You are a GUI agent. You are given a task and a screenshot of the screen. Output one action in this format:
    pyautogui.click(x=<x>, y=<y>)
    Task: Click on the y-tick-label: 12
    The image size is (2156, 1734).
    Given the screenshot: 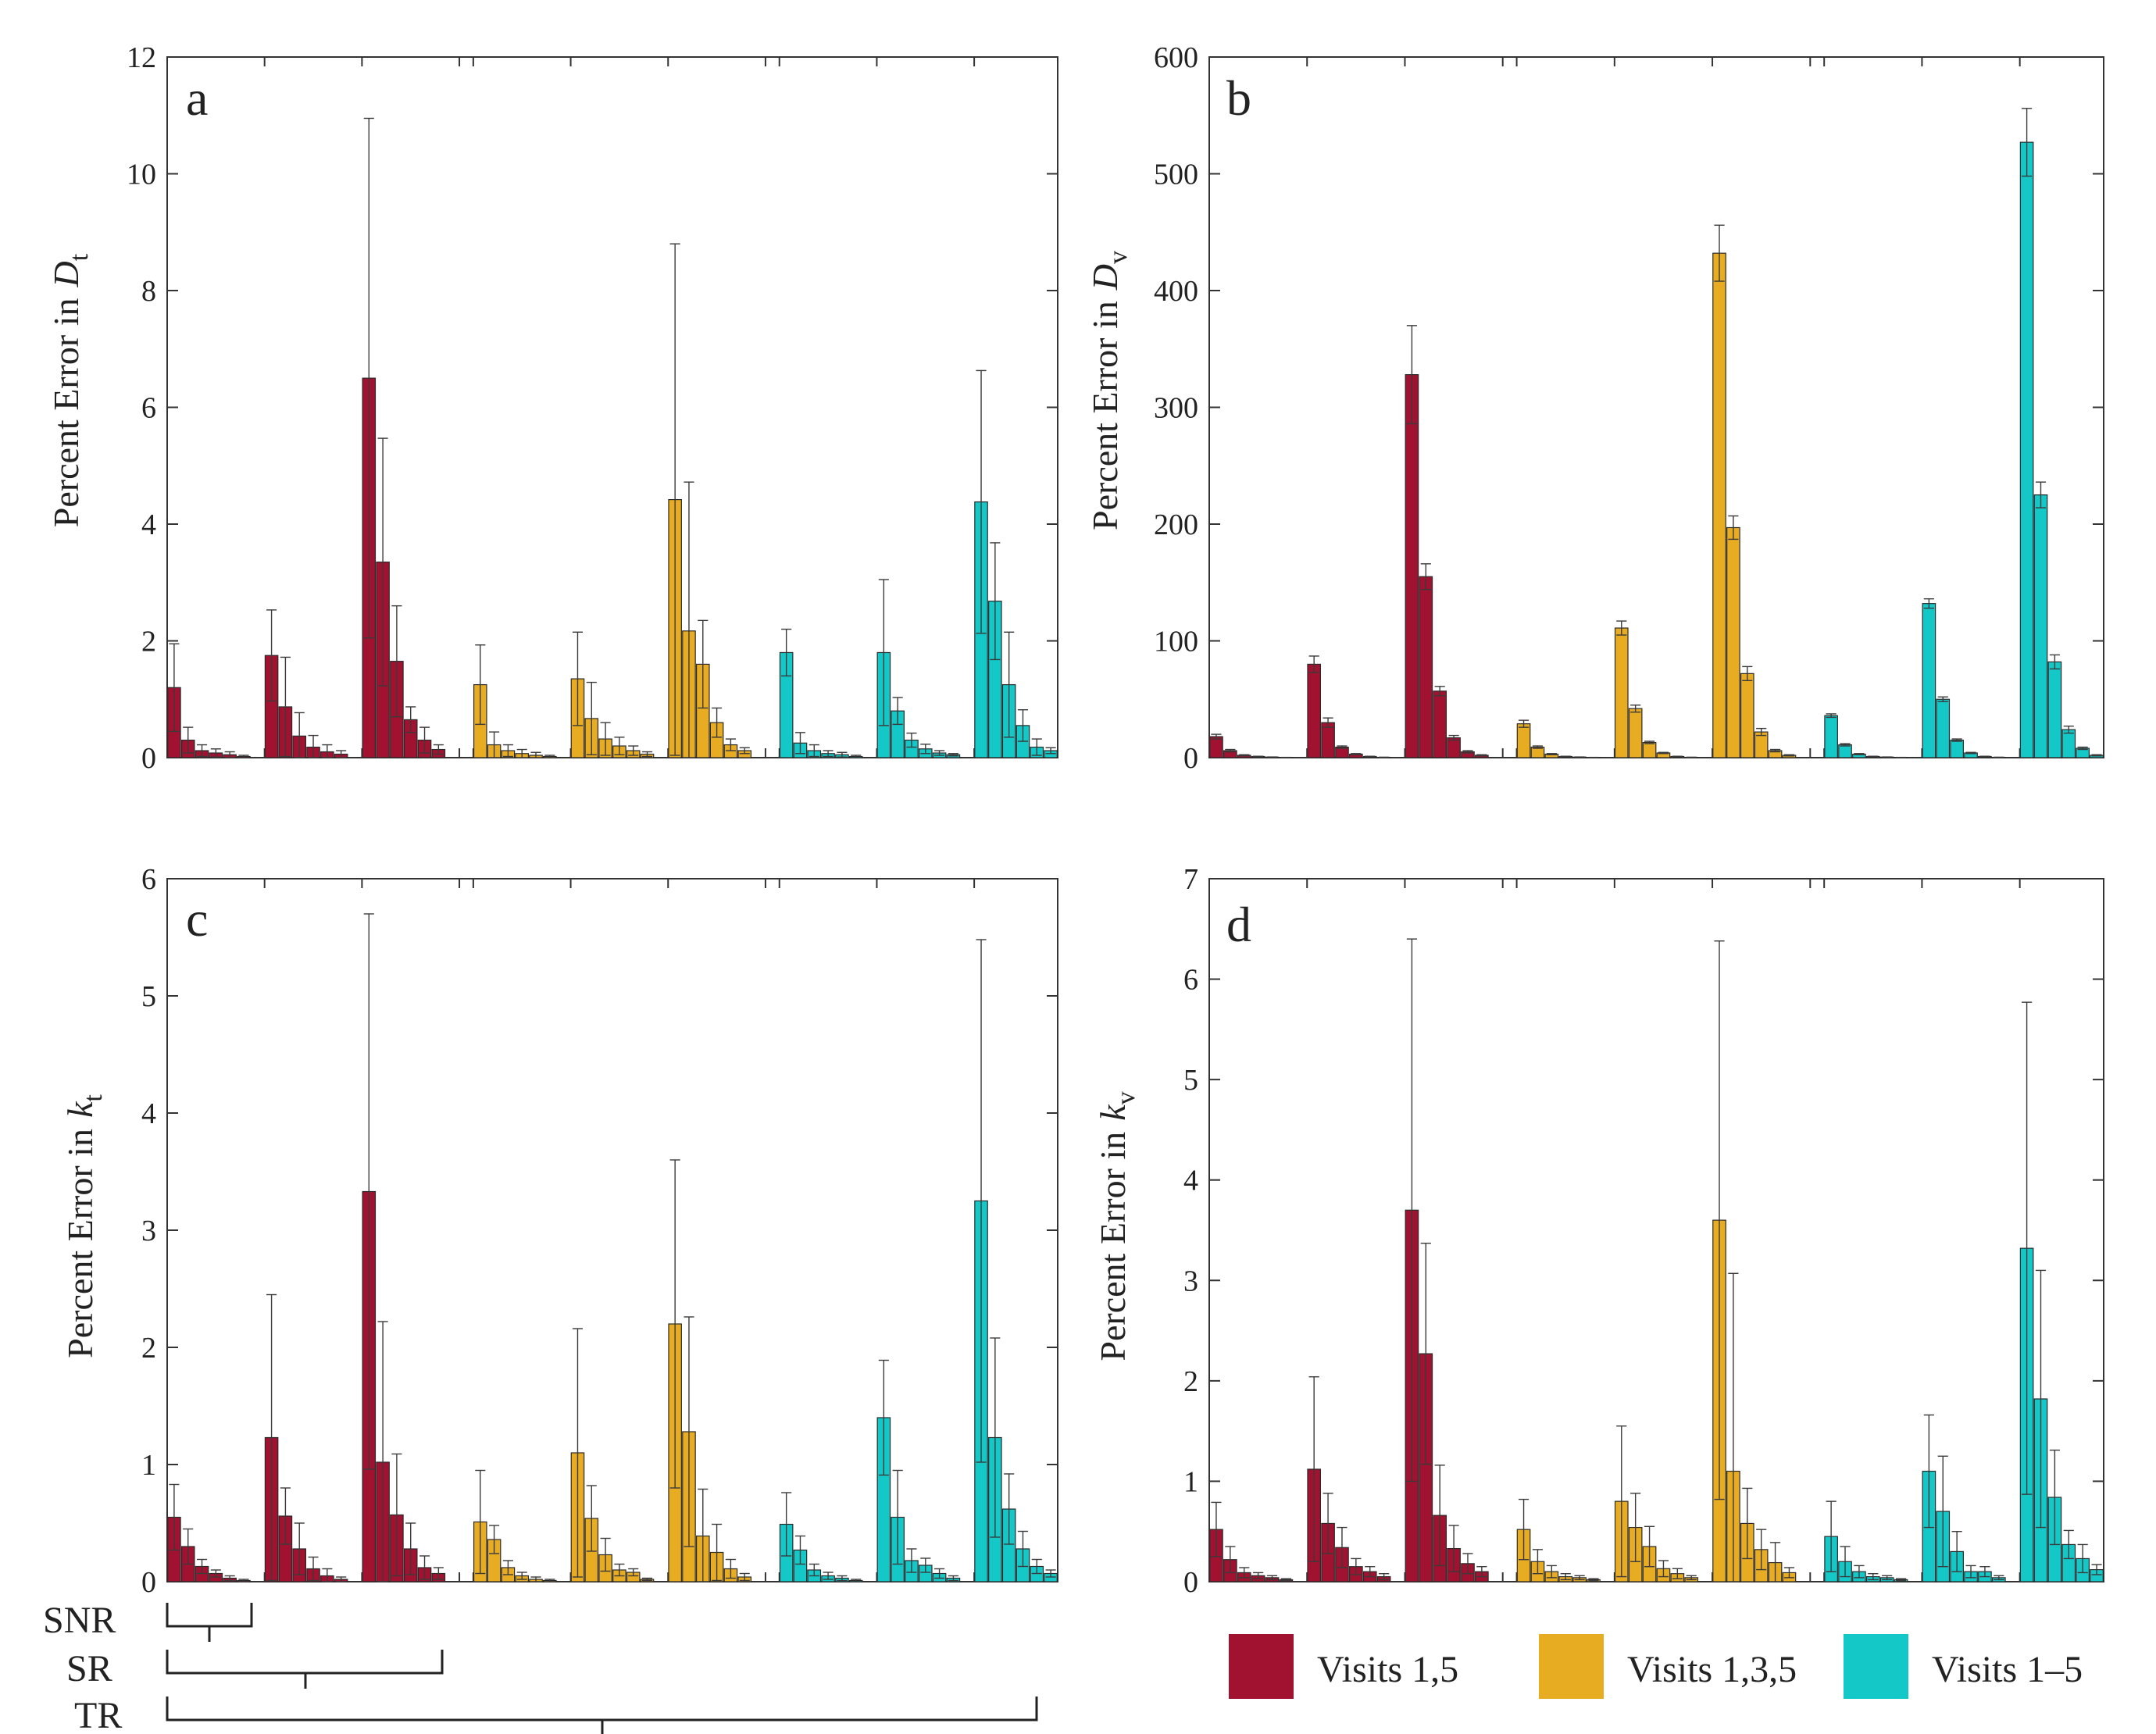 What is the action you would take?
    pyautogui.click(x=141, y=58)
    